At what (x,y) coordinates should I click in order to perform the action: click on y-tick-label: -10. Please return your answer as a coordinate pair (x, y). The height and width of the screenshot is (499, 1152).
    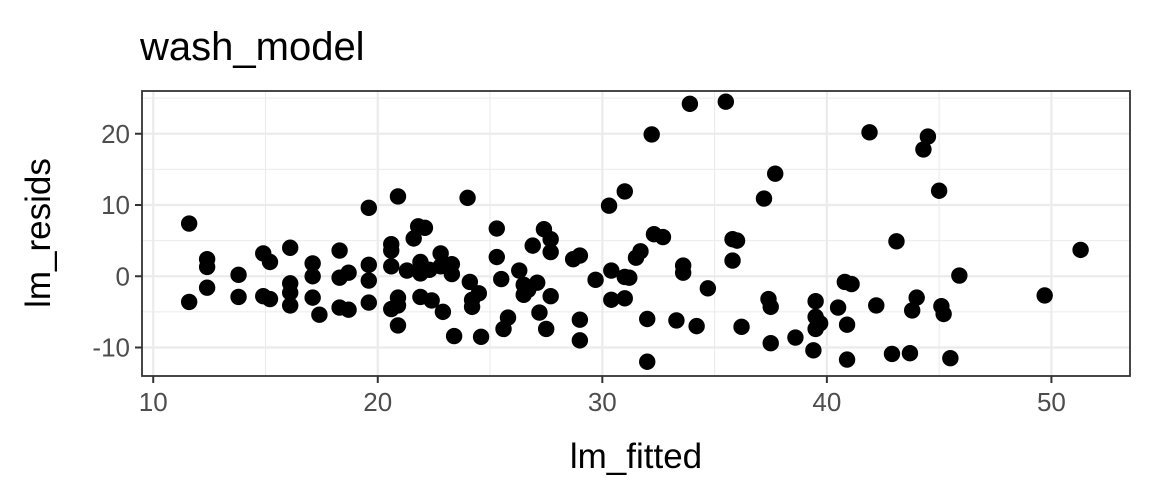
    Looking at the image, I should click on (111, 348).